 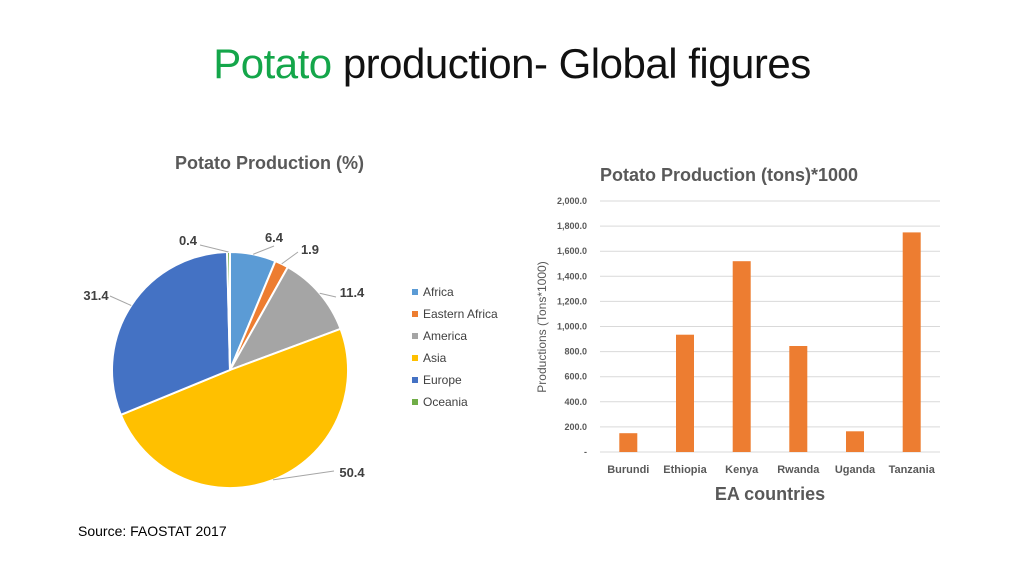 I want to click on bar-rwanda, so click(x=798, y=399).